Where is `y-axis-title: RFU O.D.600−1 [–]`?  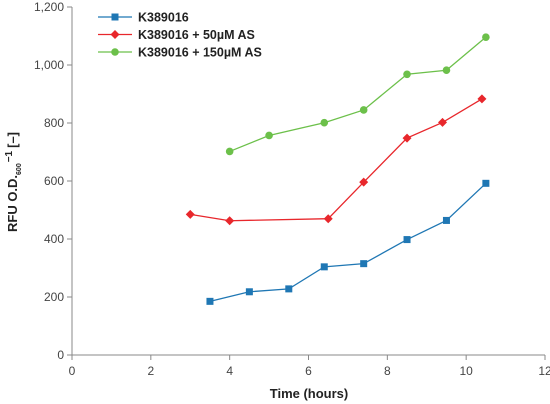
y-axis-title: RFU O.D.600−1 [–] is located at coordinates (13, 182).